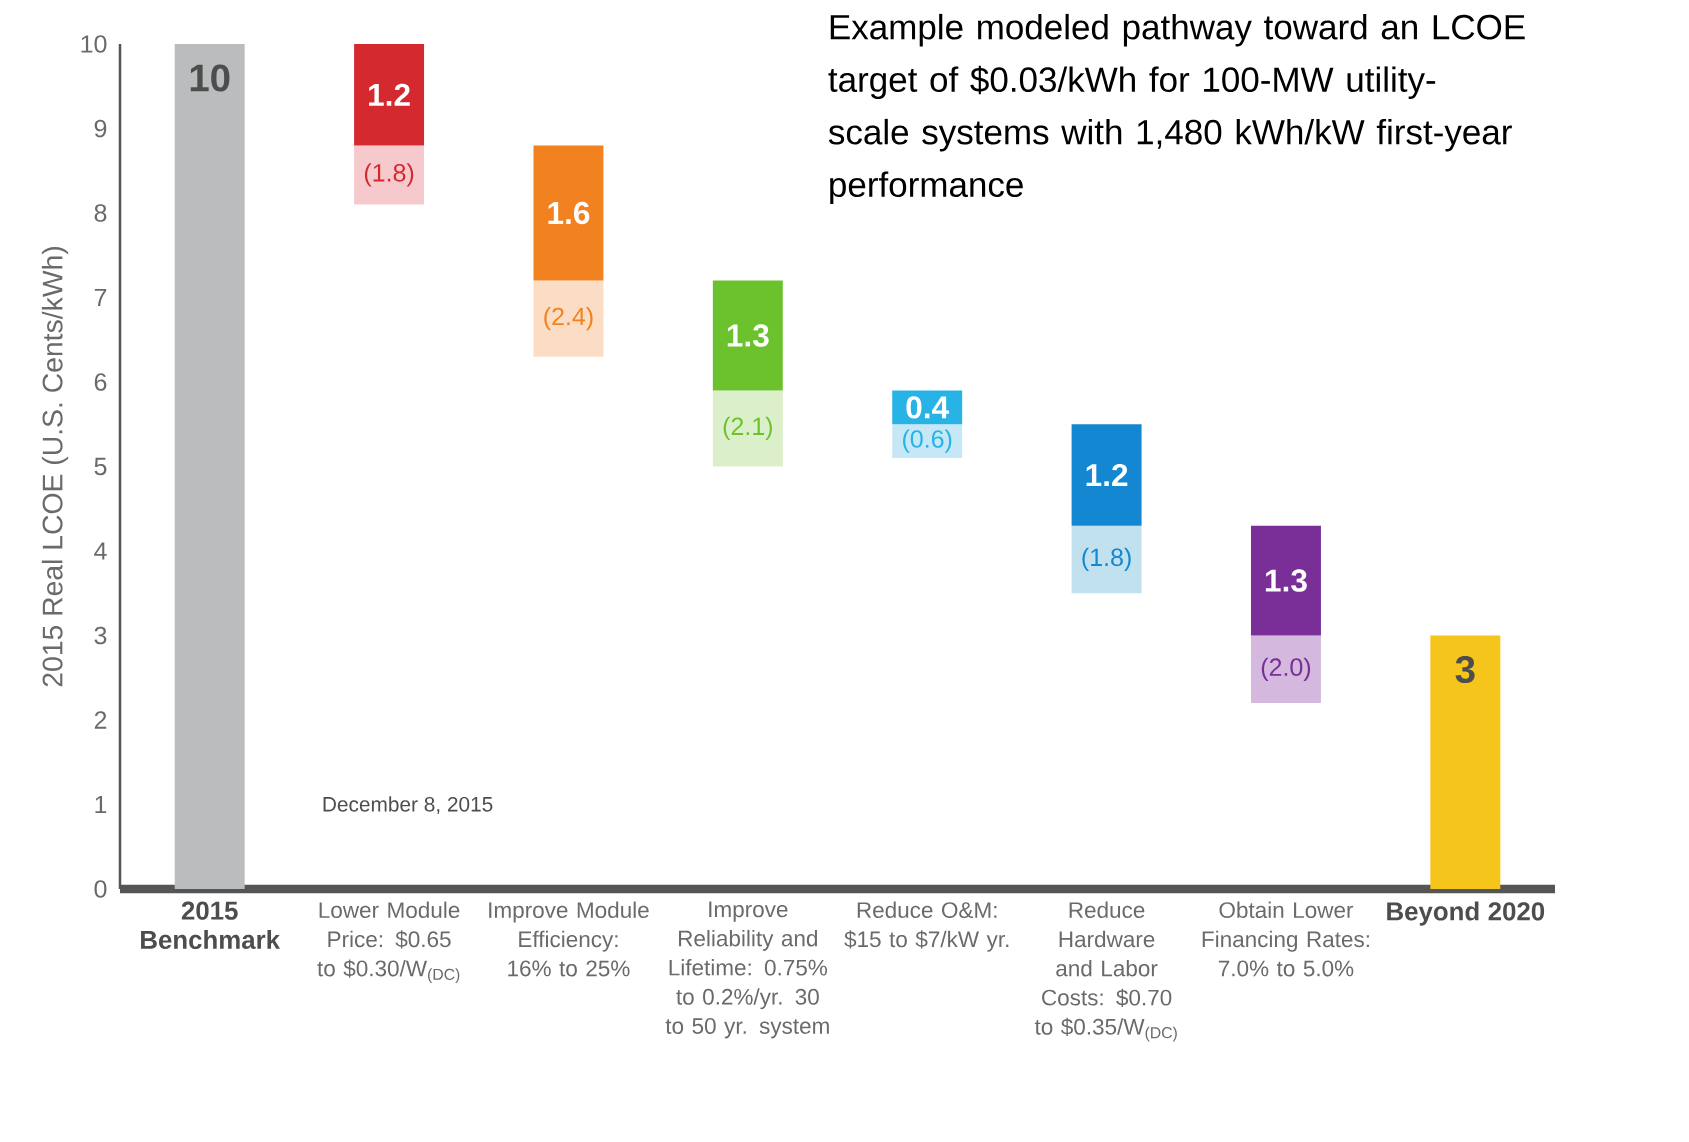 The image size is (1689, 1142). Describe the element at coordinates (1176, 108) in the screenshot. I see `text: Example modeled pathway toward an LCOE target of $0.03/kWh for 100-MW utility-scale systems with 1,480 kWh/kW first-year performance` at that location.